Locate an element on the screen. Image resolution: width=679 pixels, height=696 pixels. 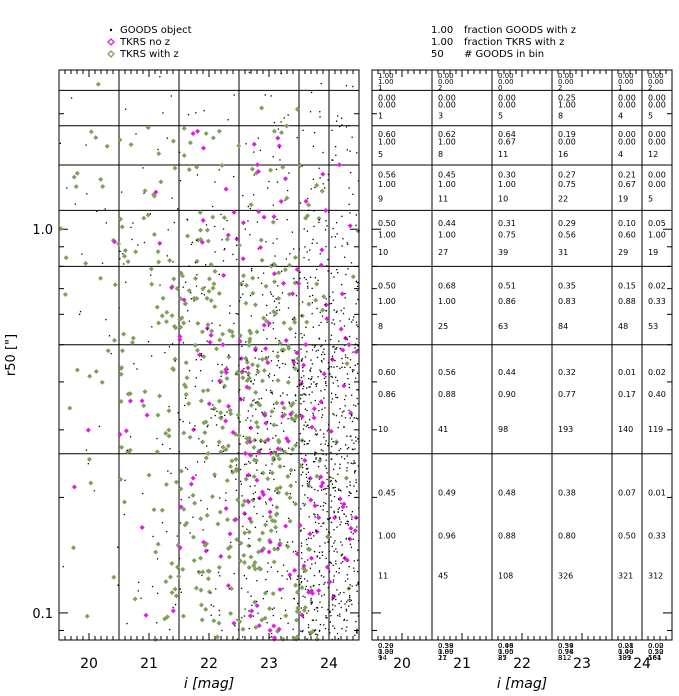
bin-value: 1 is located at coordinates (620, 88).